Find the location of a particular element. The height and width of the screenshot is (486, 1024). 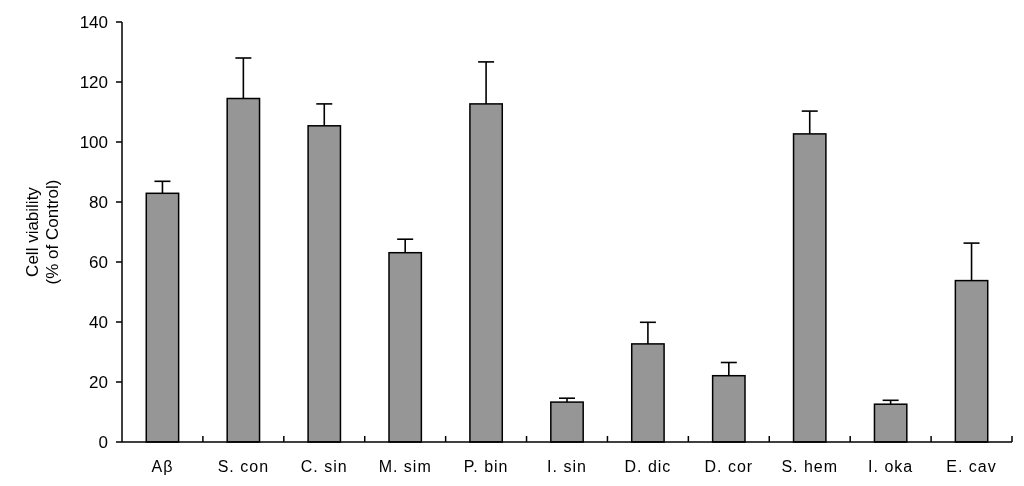

y-tick-label: 140 is located at coordinates (93, 22).